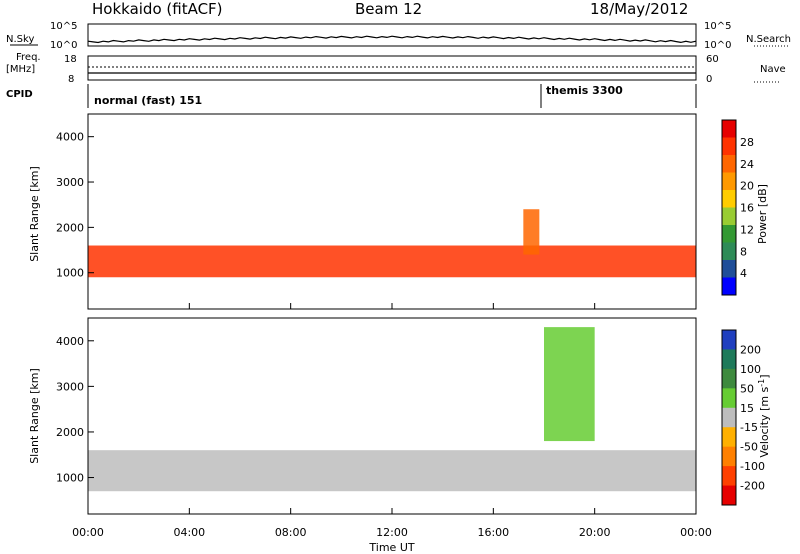  What do you see at coordinates (157, 9) in the screenshot?
I see `station-title: Hokkaido (fitACF)` at bounding box center [157, 9].